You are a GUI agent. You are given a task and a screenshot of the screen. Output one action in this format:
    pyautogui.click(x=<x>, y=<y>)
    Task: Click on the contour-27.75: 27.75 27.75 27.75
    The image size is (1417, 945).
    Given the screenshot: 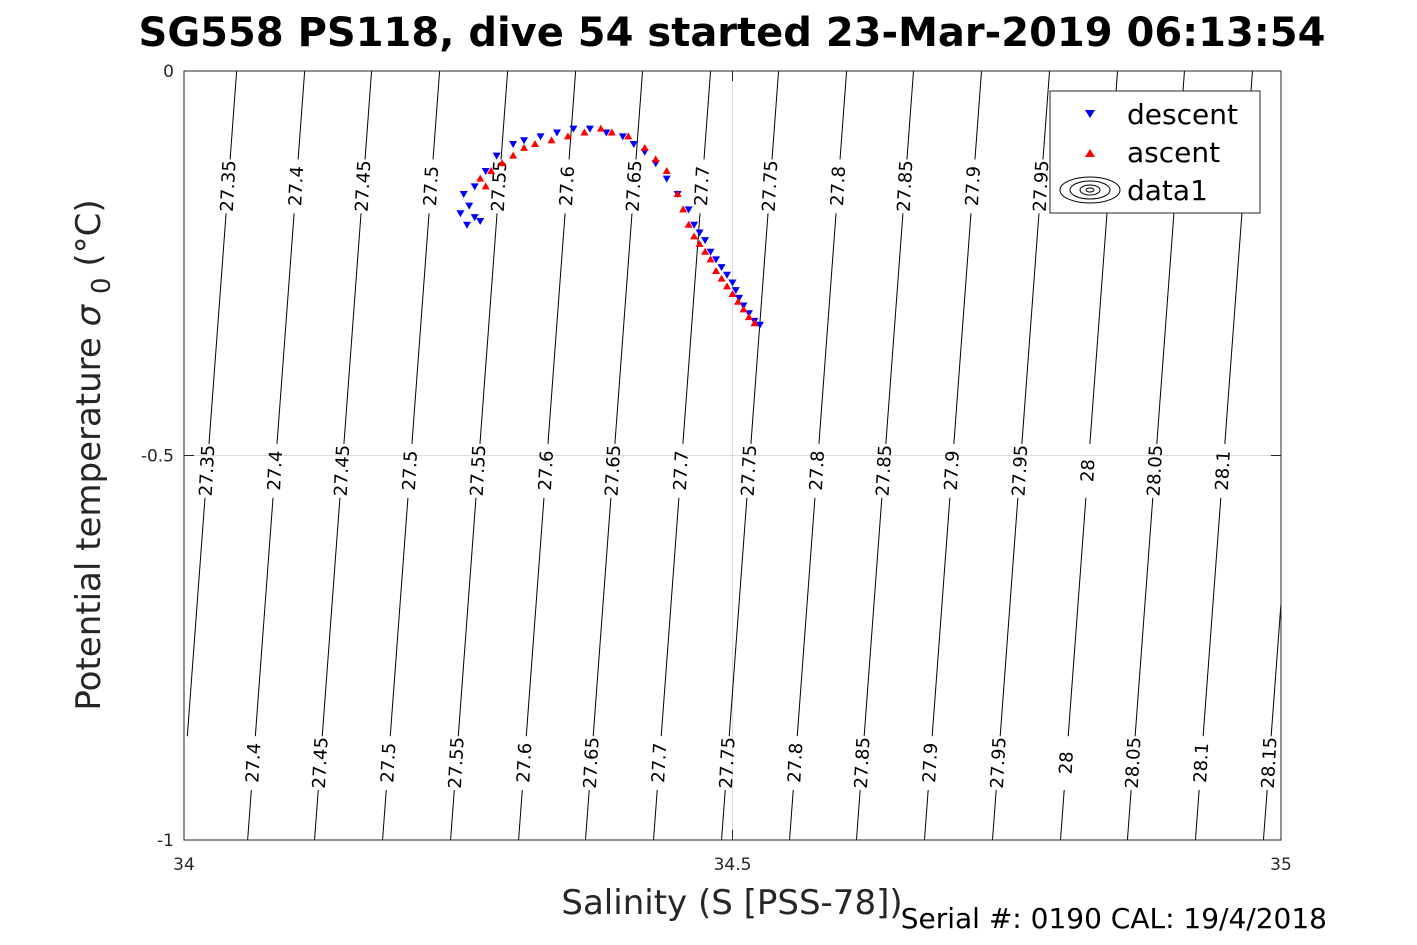 What is the action you would take?
    pyautogui.click(x=749, y=455)
    